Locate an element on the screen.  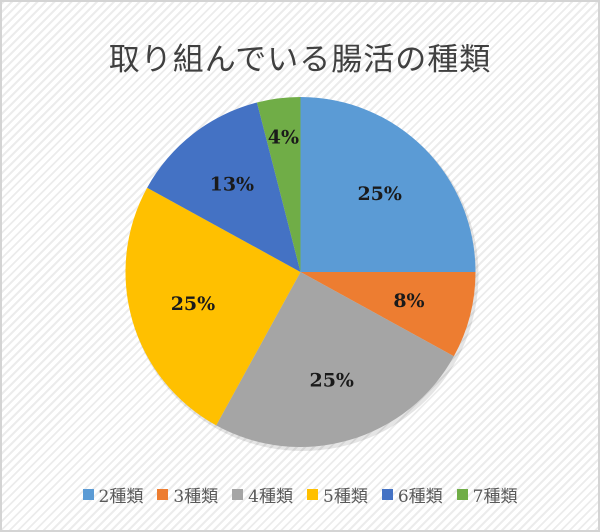
pie-slice-7種類 is located at coordinates (278, 184).